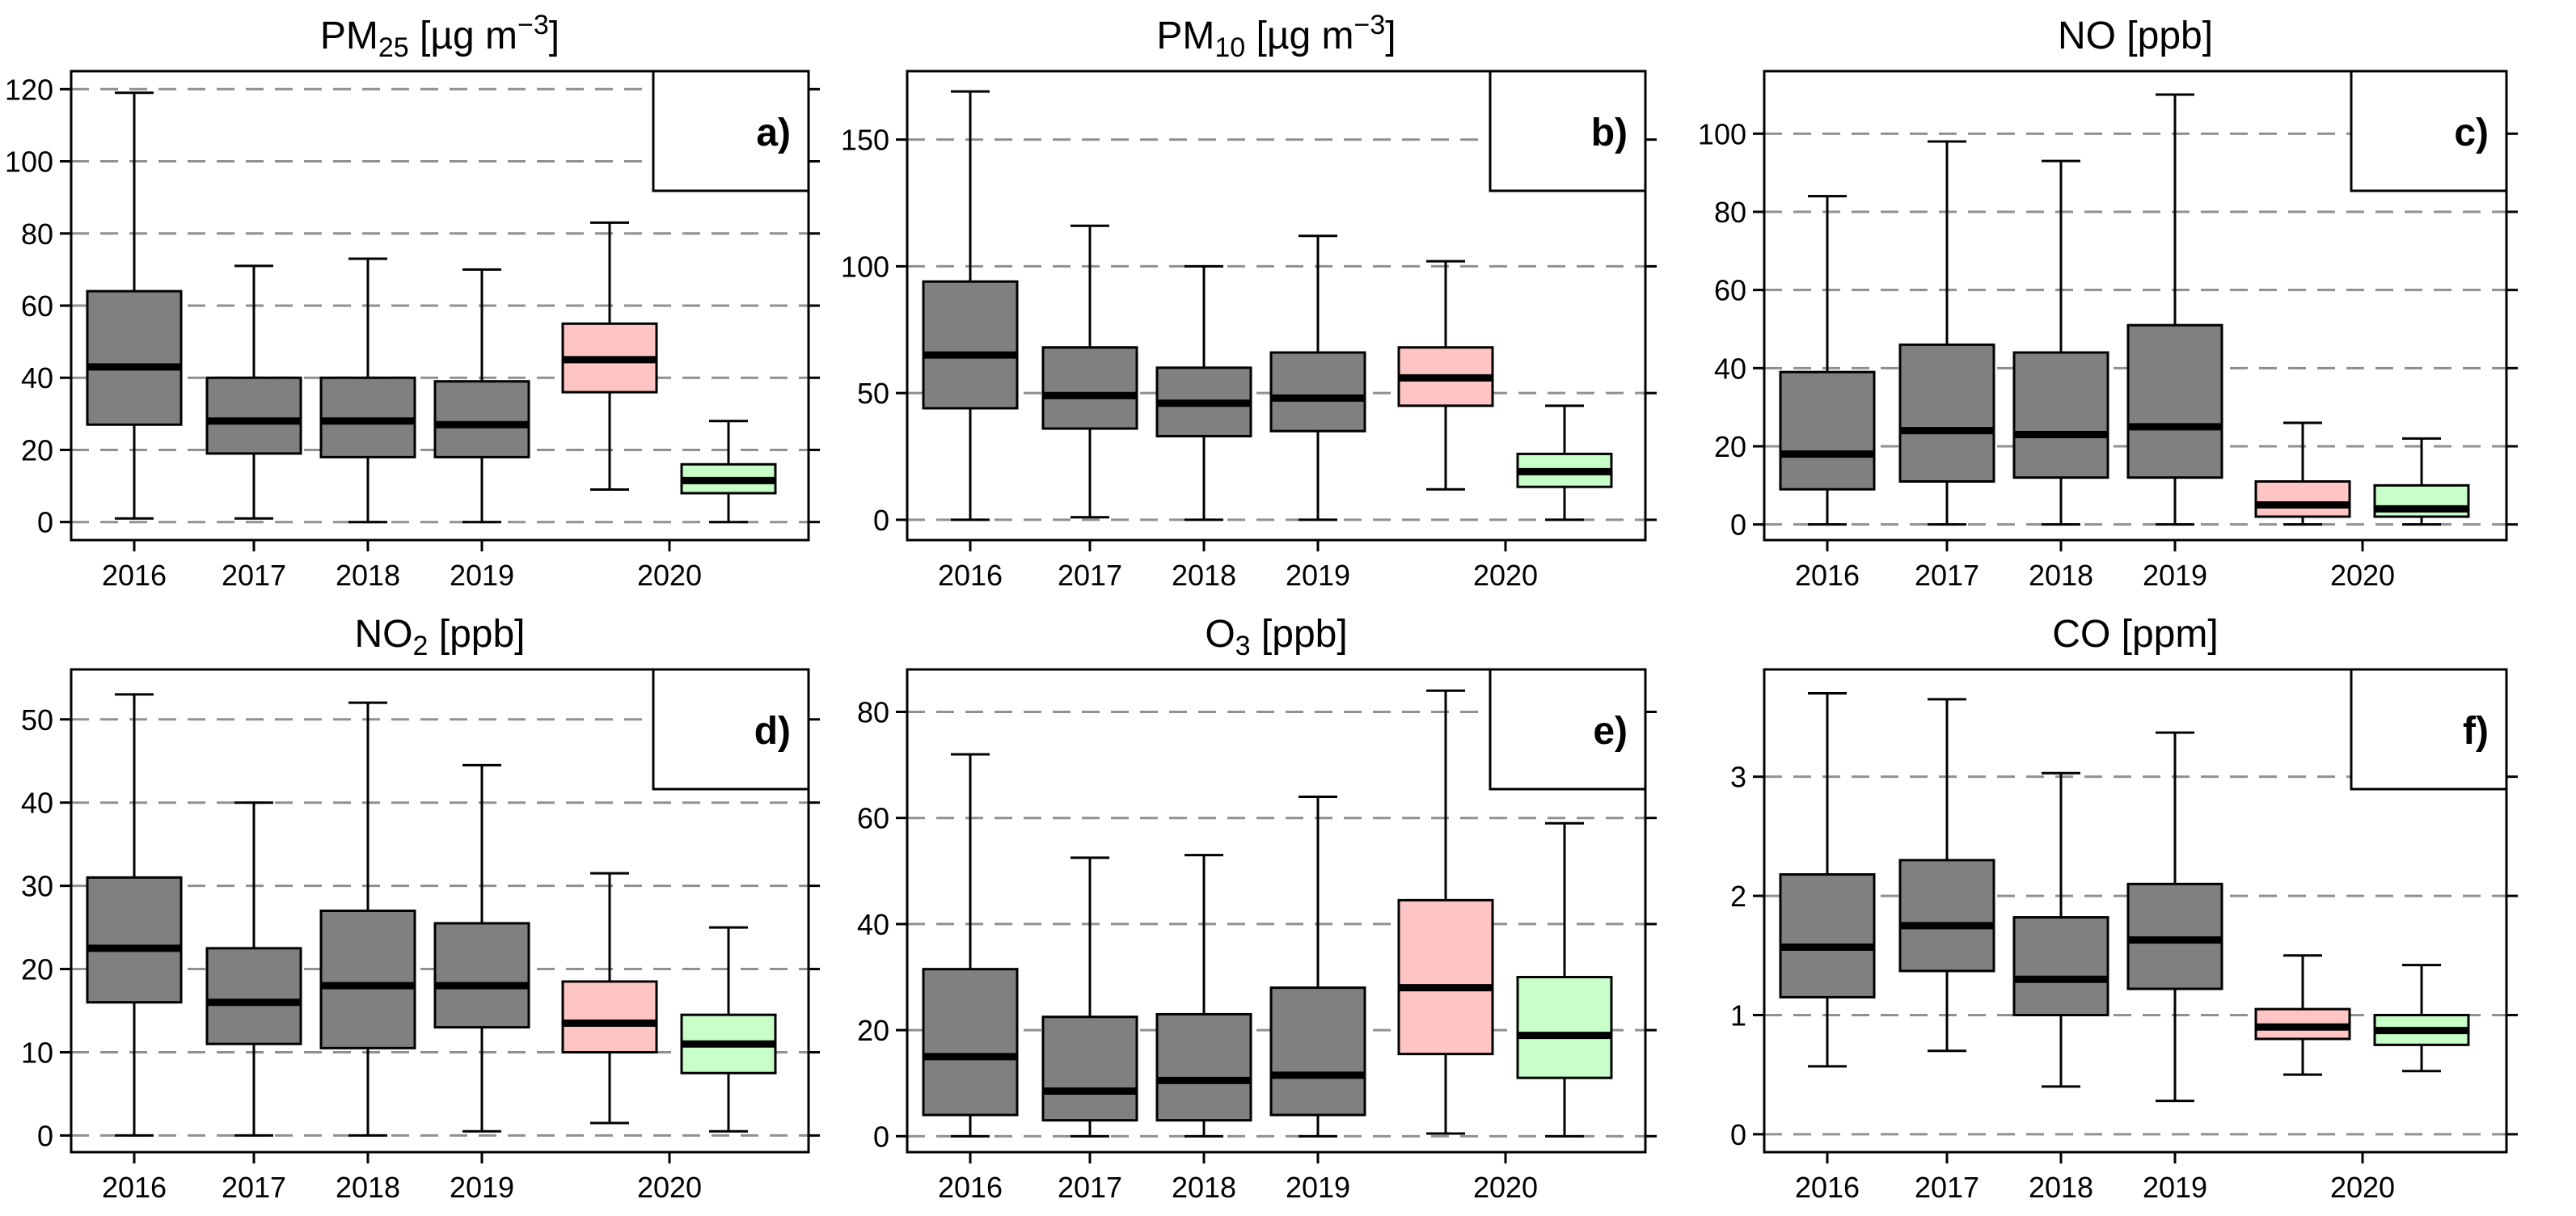 This screenshot has height=1216, width=2576. Describe the element at coordinates (1610, 731) in the screenshot. I see `panel-letter: e)` at that location.